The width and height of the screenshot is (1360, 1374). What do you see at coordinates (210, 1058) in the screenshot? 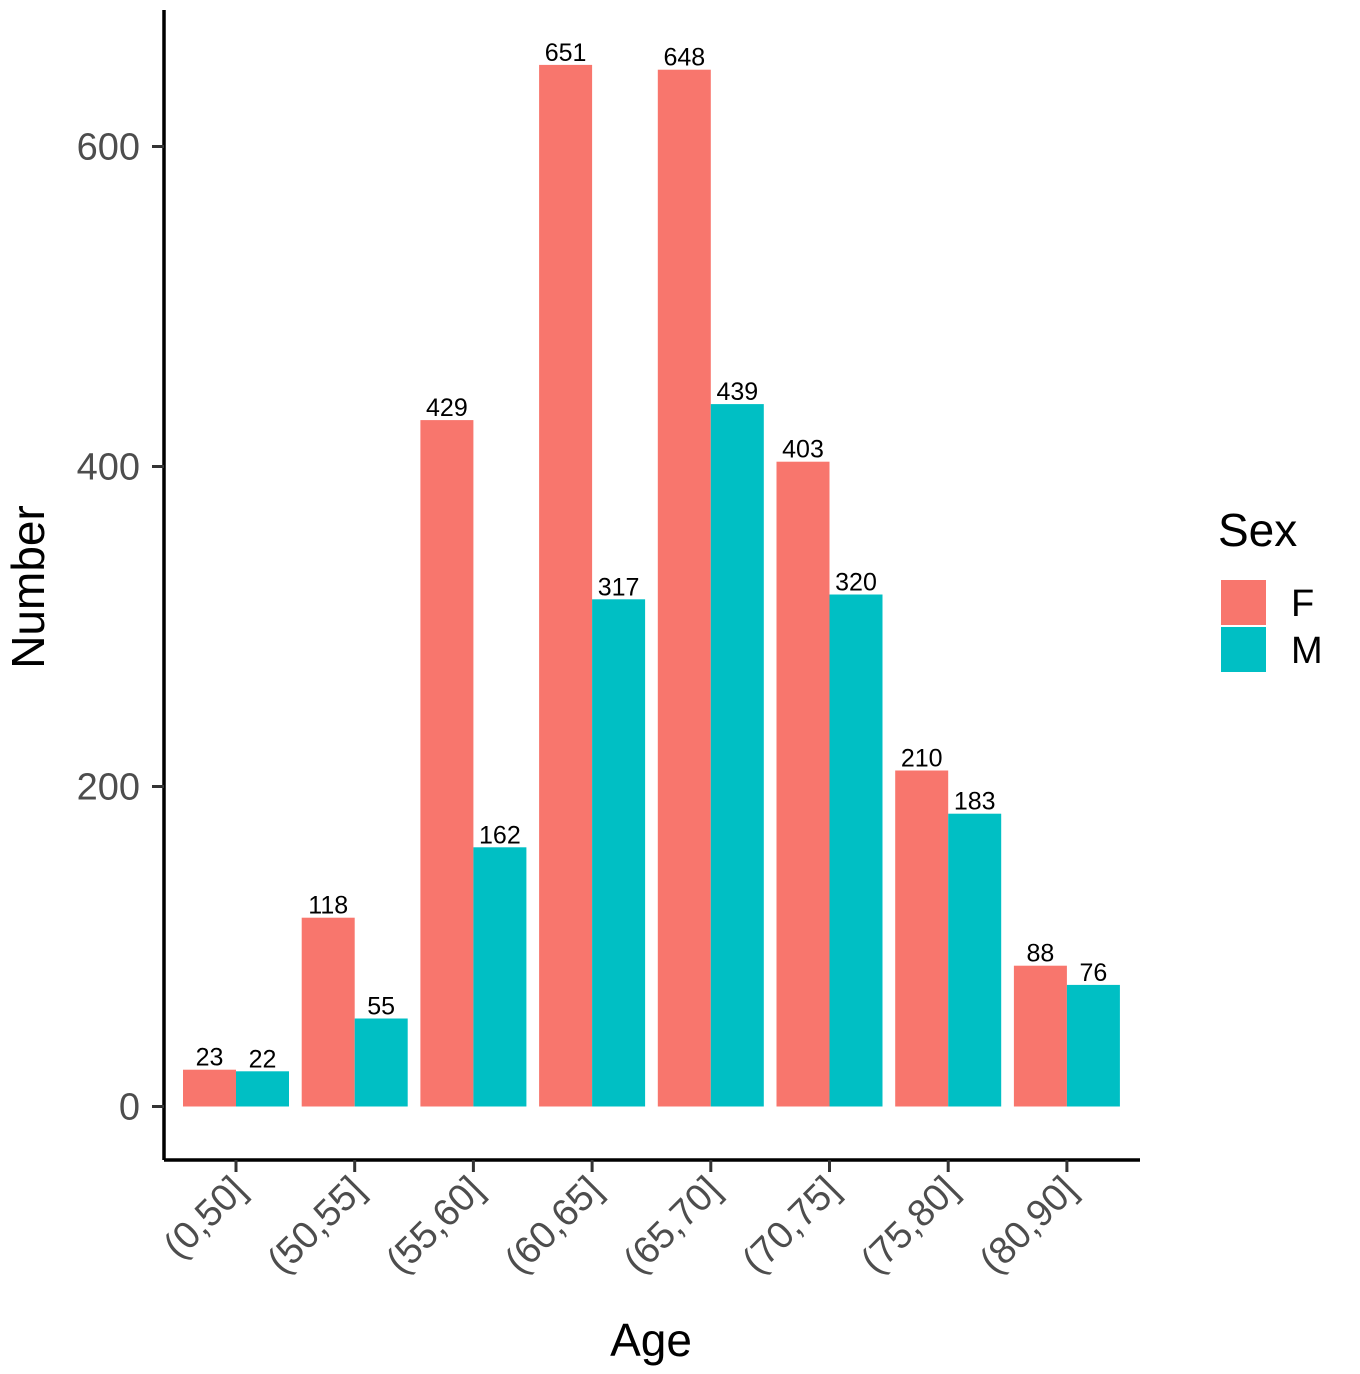
I see `bar-value-label: 23` at bounding box center [210, 1058].